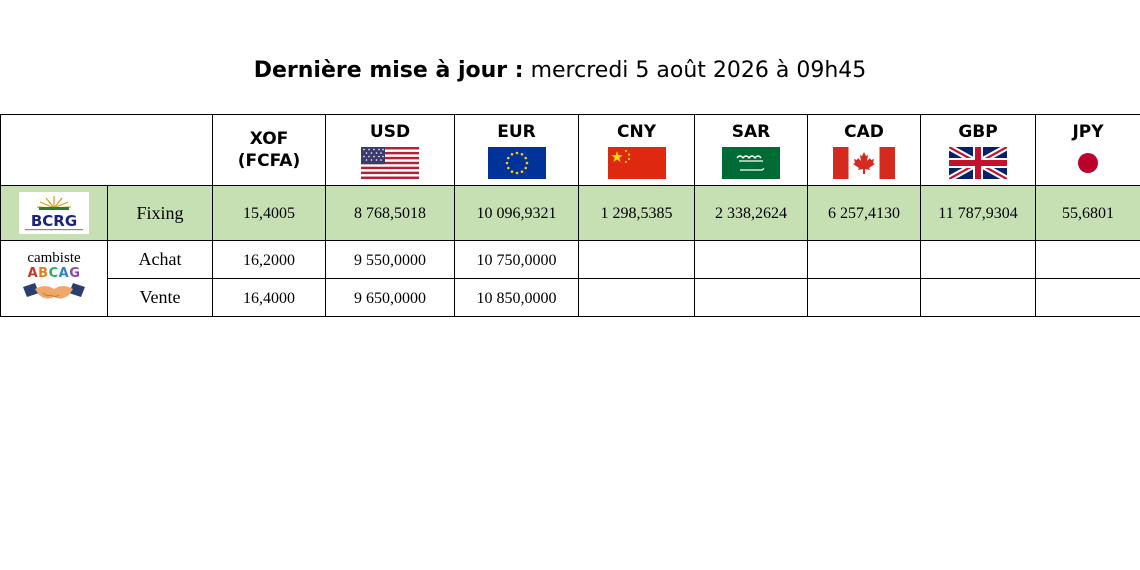  I want to click on fixing-value: 10 096,9321, so click(516, 213).